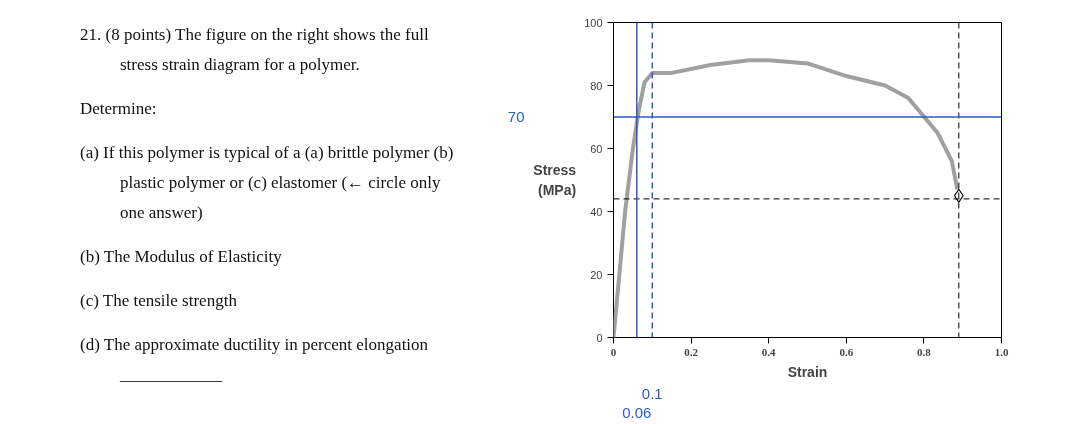  What do you see at coordinates (516, 116) in the screenshot?
I see `ref-line-label: 70` at bounding box center [516, 116].